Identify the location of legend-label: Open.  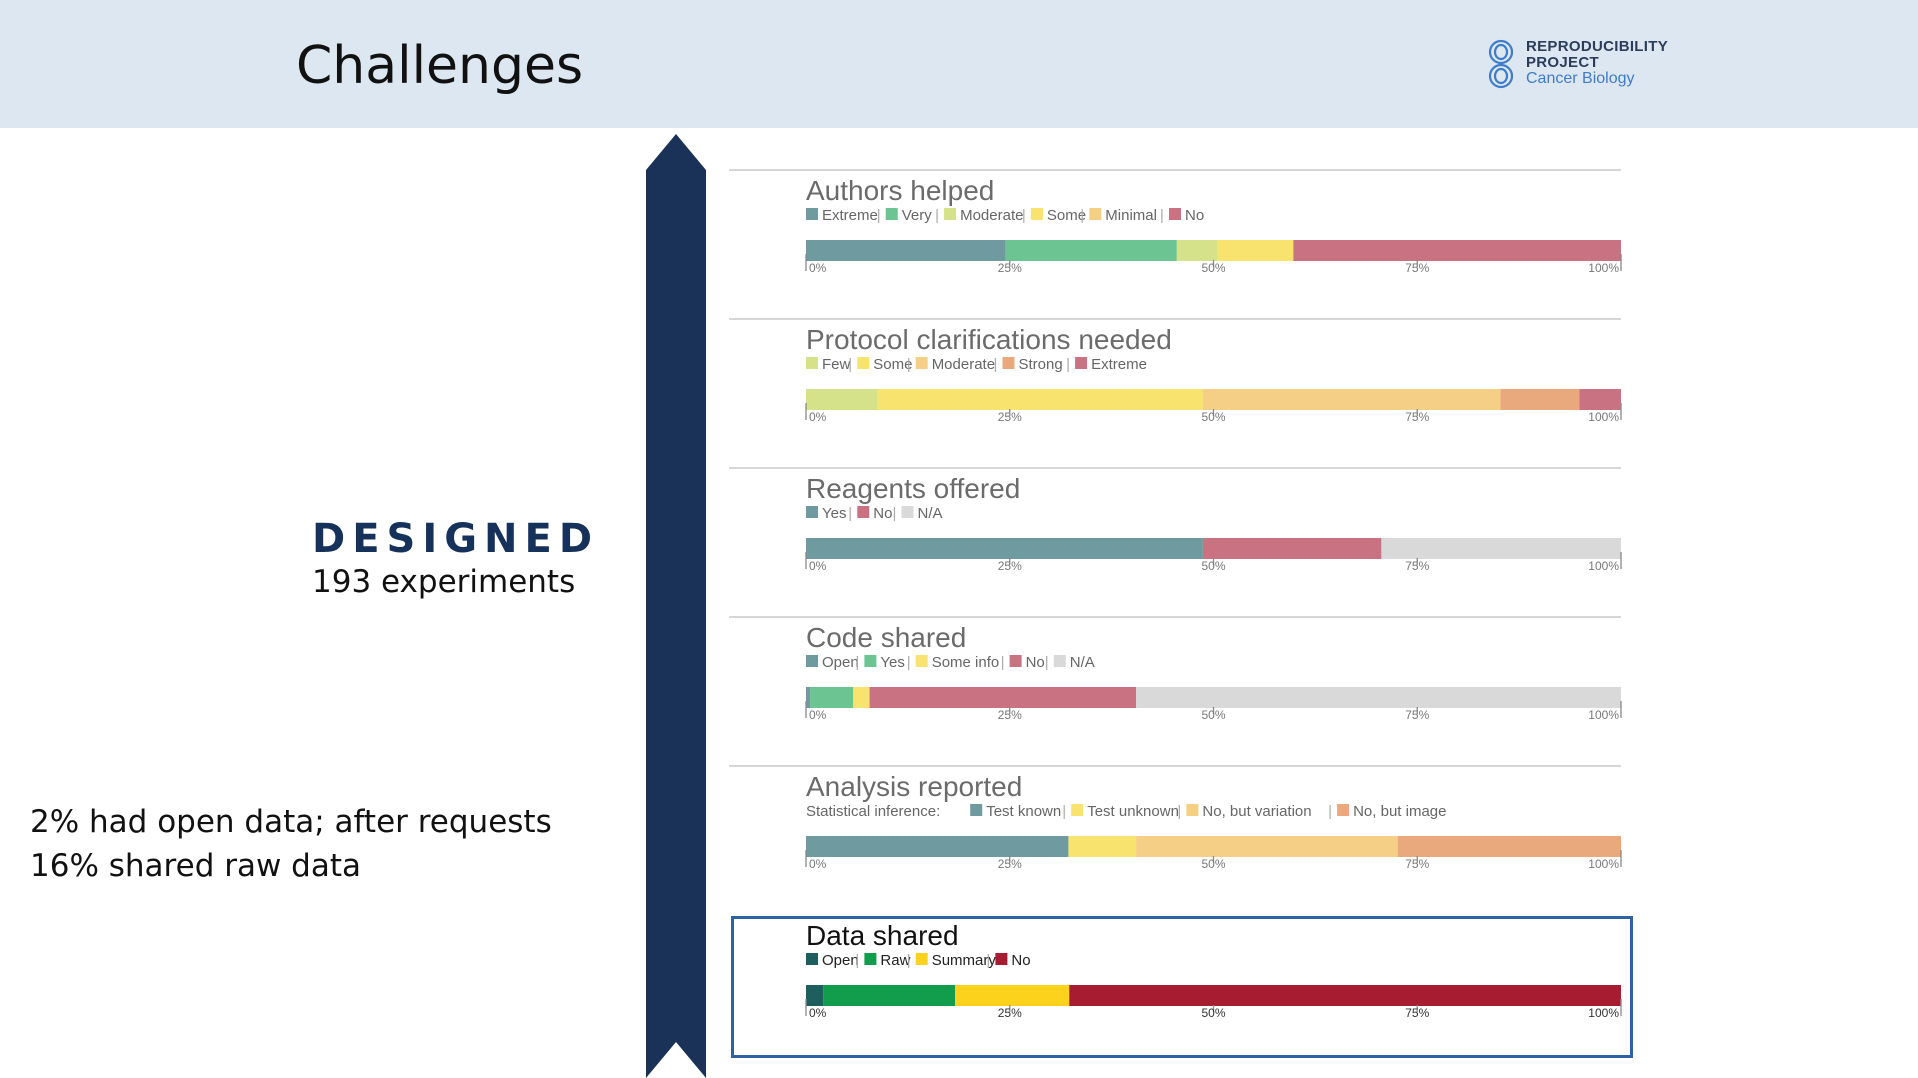
(840, 960).